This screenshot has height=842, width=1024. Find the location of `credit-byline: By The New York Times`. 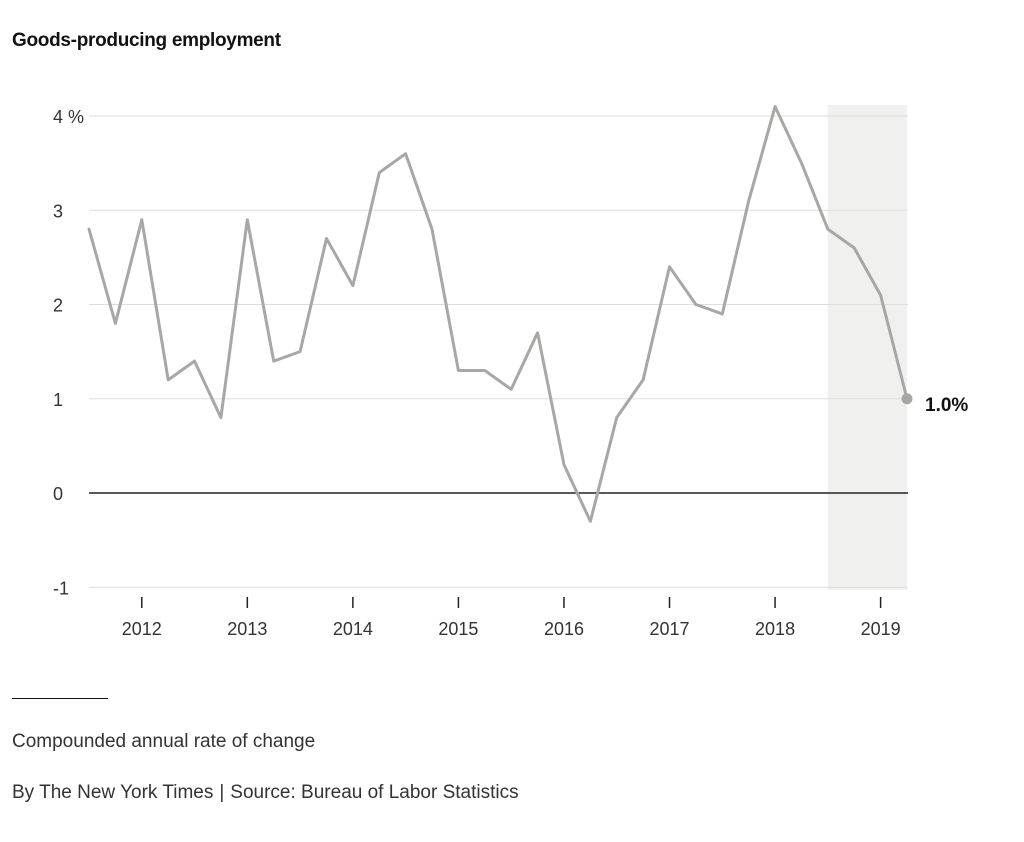

credit-byline: By The New York Times is located at coordinates (113, 792).